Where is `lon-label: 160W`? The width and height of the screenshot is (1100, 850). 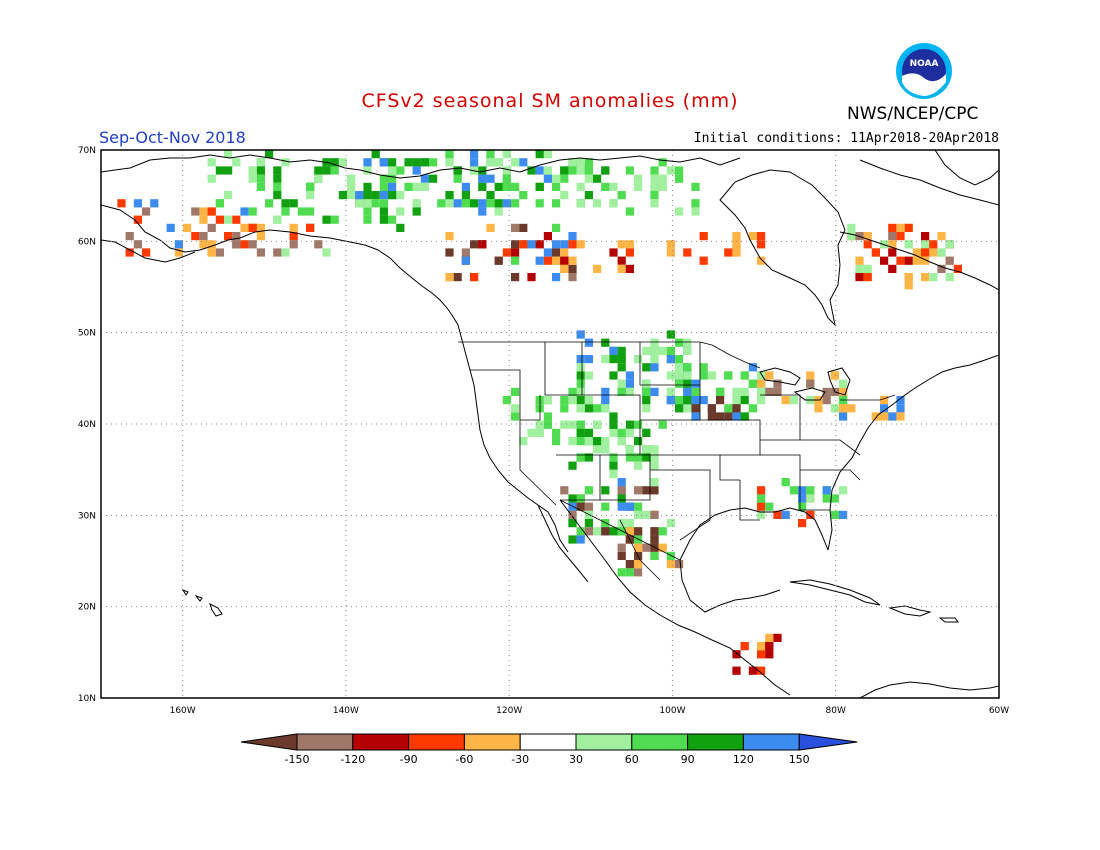 lon-label: 160W is located at coordinates (183, 711).